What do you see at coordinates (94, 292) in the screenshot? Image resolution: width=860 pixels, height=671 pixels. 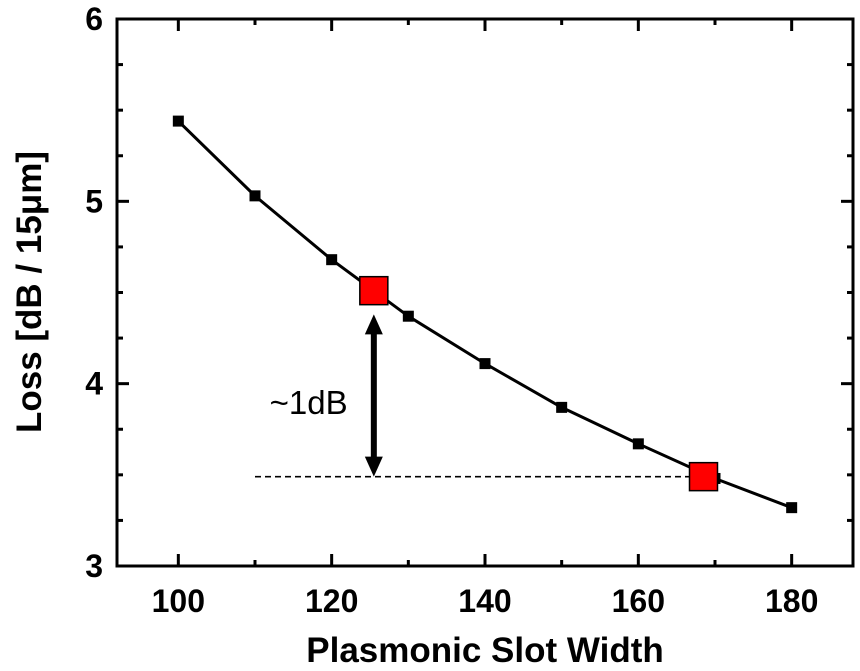 I see `y-tick-labels: 3 4 5 6` at bounding box center [94, 292].